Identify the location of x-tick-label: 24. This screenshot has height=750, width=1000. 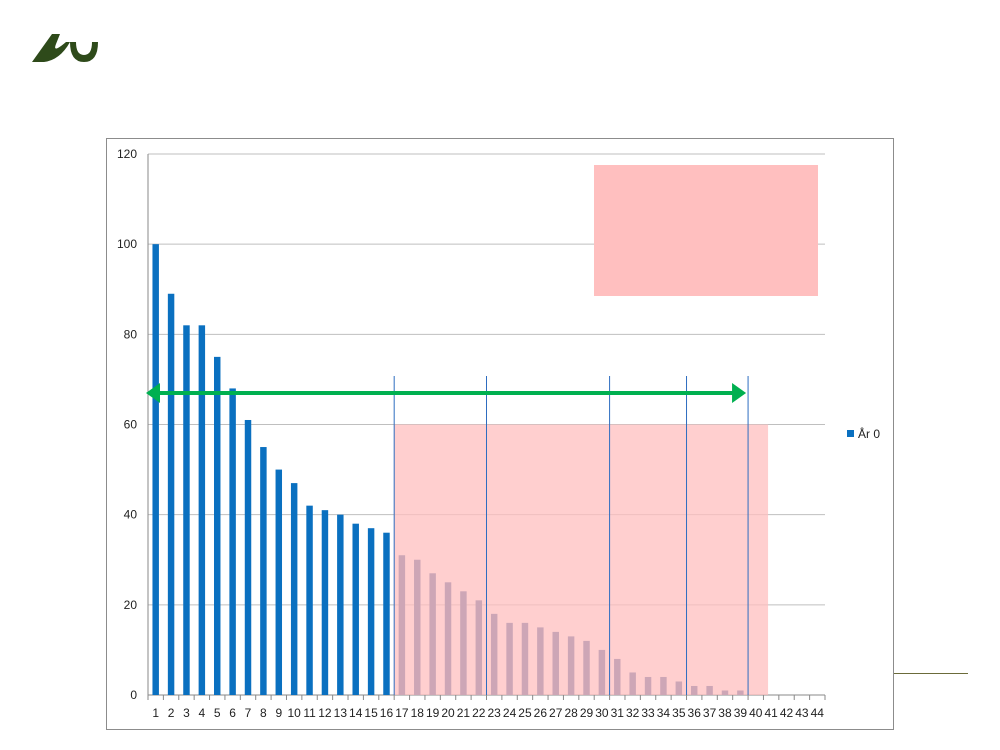
(510, 713).